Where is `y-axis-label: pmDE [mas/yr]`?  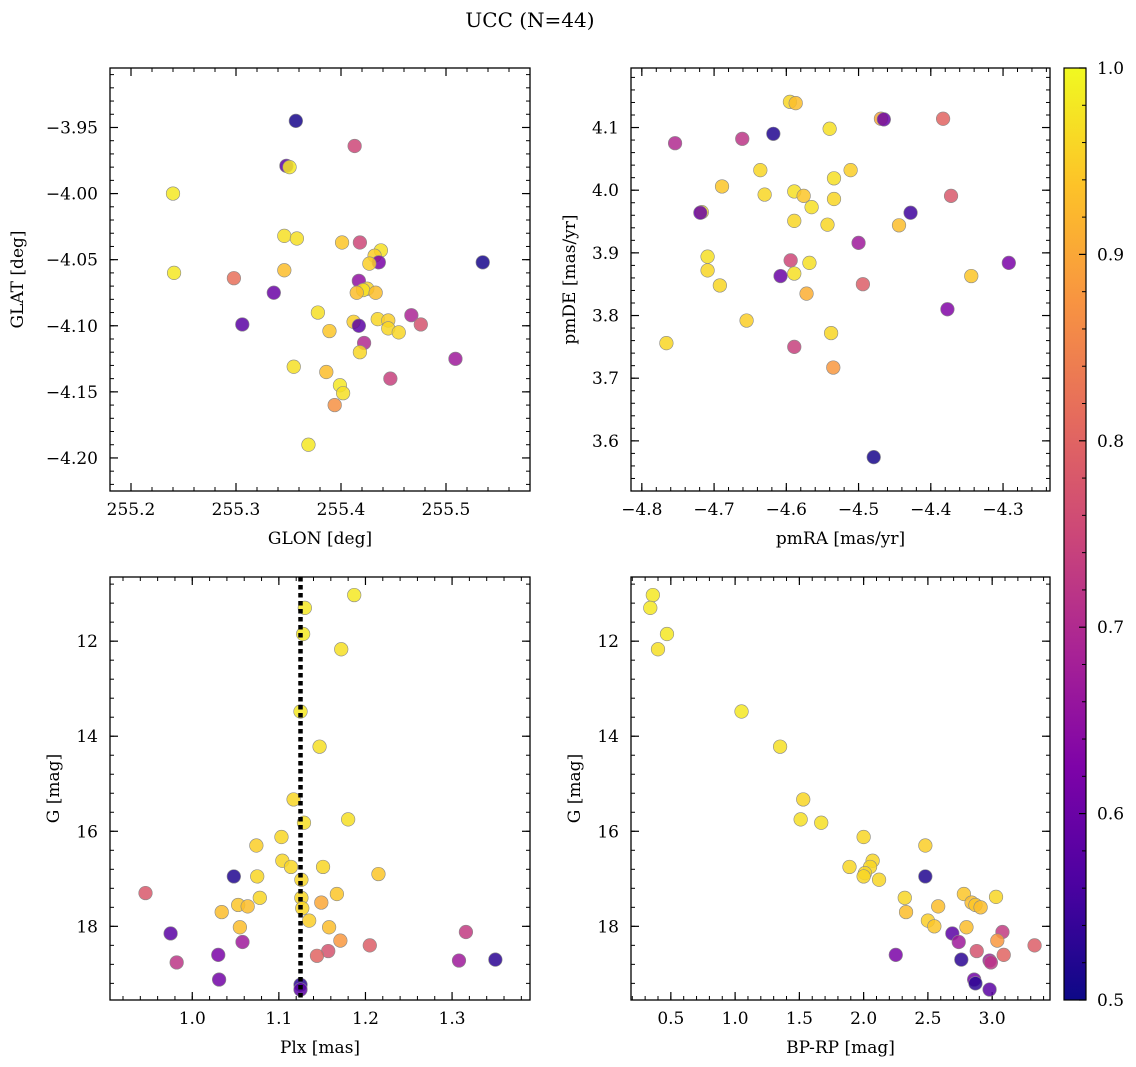 y-axis-label: pmDE [mas/yr] is located at coordinates (570, 279).